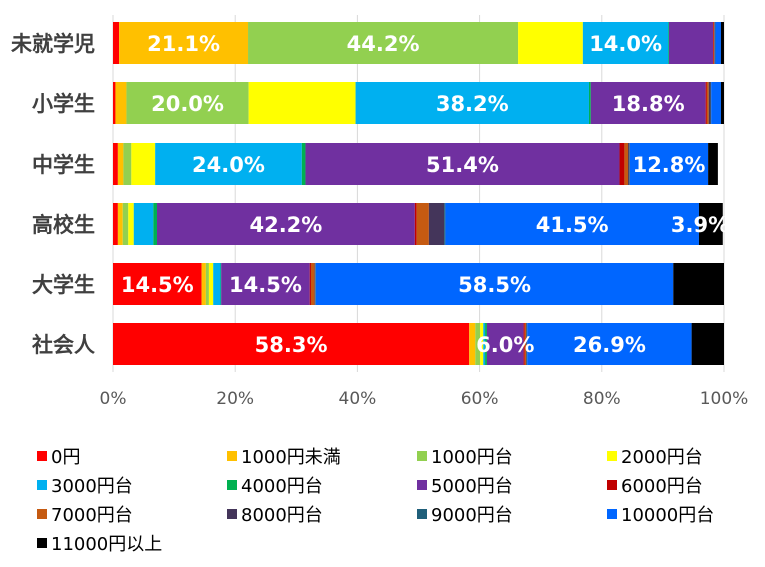  I want to click on data-label: 12.8%, so click(669, 165).